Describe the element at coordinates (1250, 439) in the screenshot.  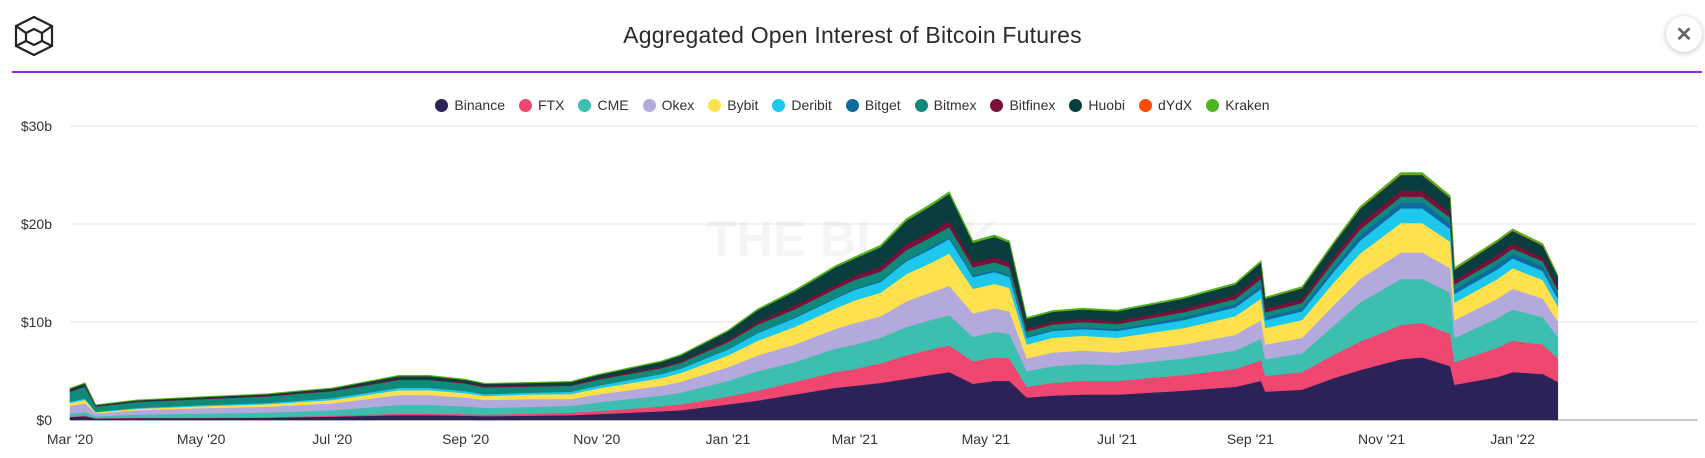
I see `x-tick-label: Sep '21` at that location.